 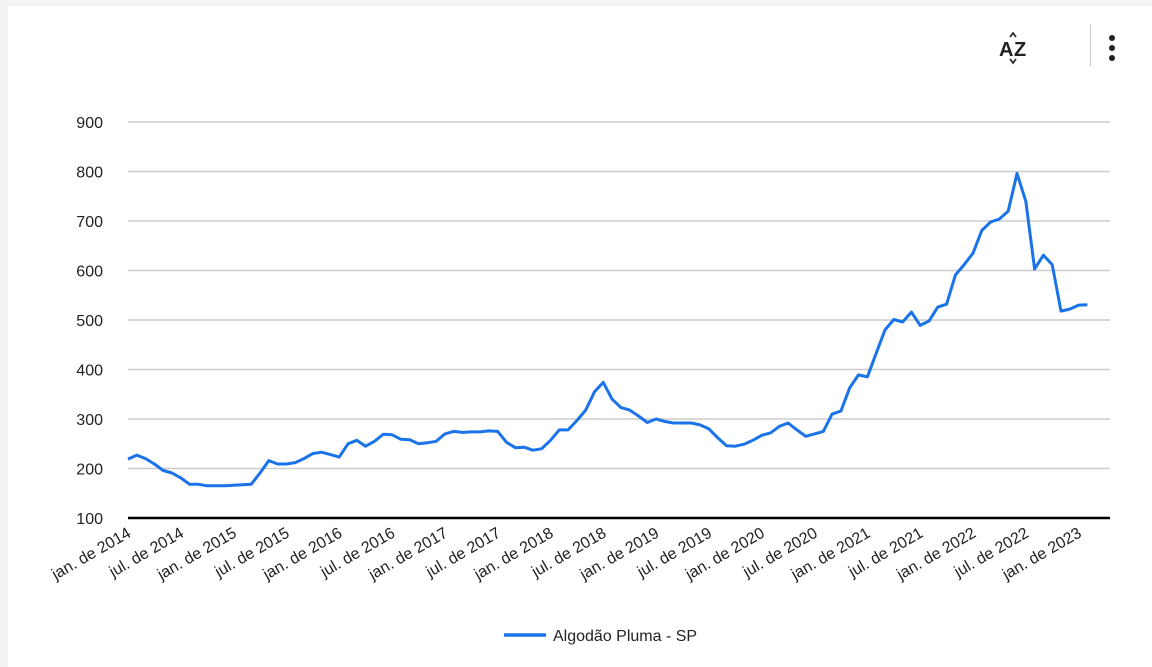 I want to click on toolbar-divider, so click(x=1090, y=45).